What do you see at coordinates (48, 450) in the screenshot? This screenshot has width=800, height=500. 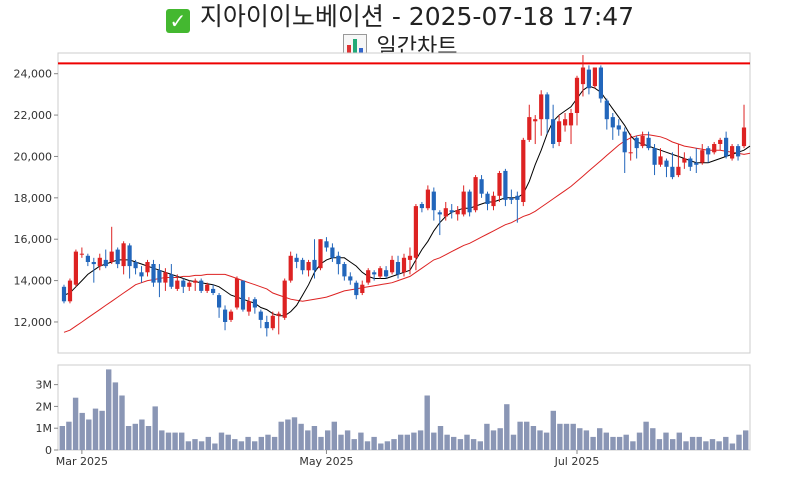 I see `volume-tick-label: 0` at bounding box center [48, 450].